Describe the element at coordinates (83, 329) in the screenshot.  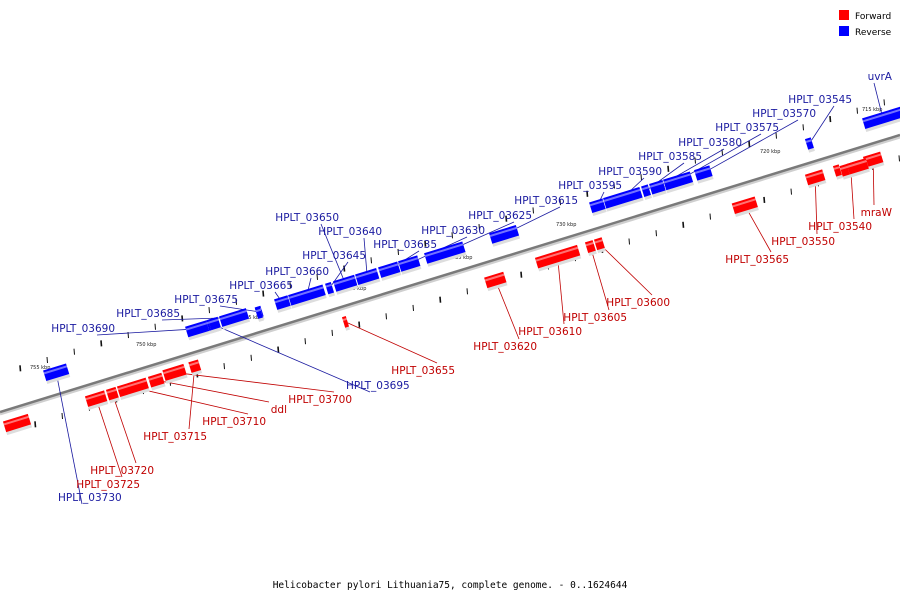
I see `gene-label: HPLT_03690` at that location.